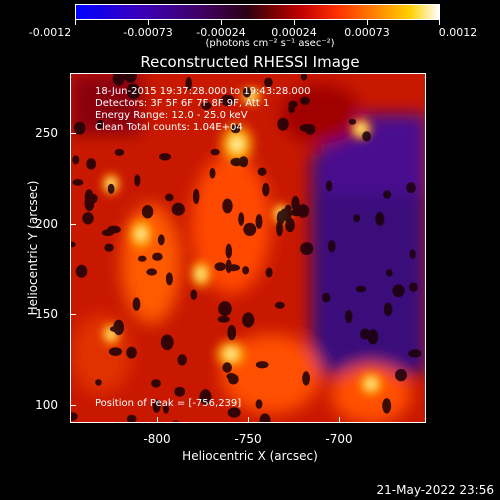  Describe the element at coordinates (339, 439) in the screenshot. I see `x-tick-label: -700` at that location.